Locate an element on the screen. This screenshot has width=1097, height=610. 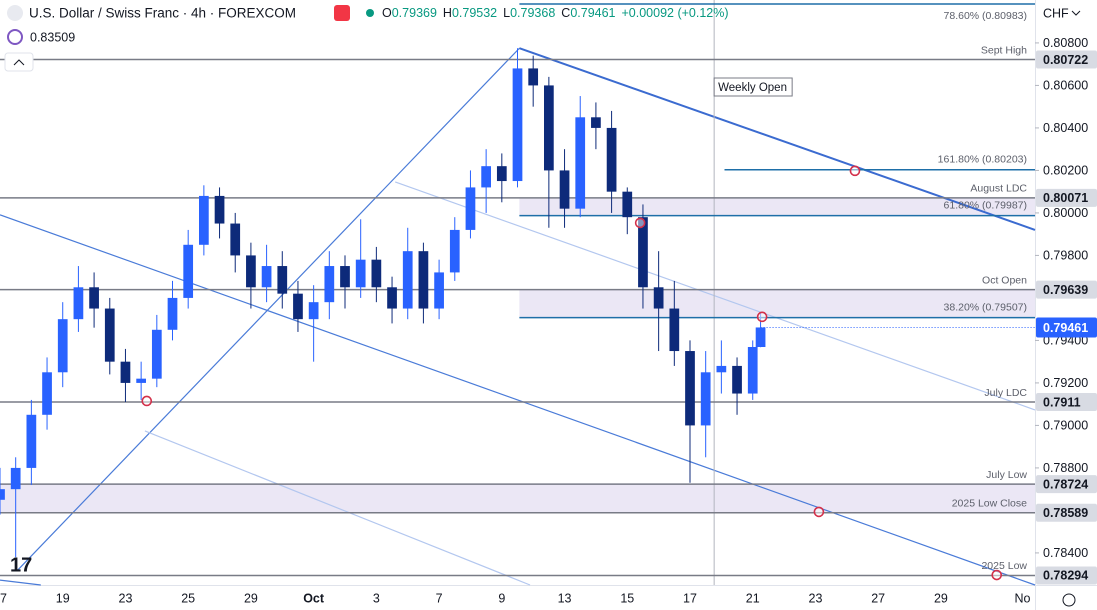
settings-icon is located at coordinates (1069, 600).